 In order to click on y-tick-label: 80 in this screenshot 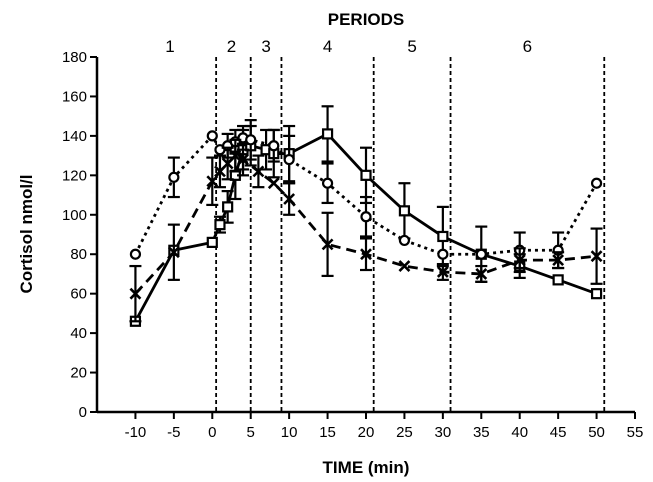, I will do `click(78, 254)`.